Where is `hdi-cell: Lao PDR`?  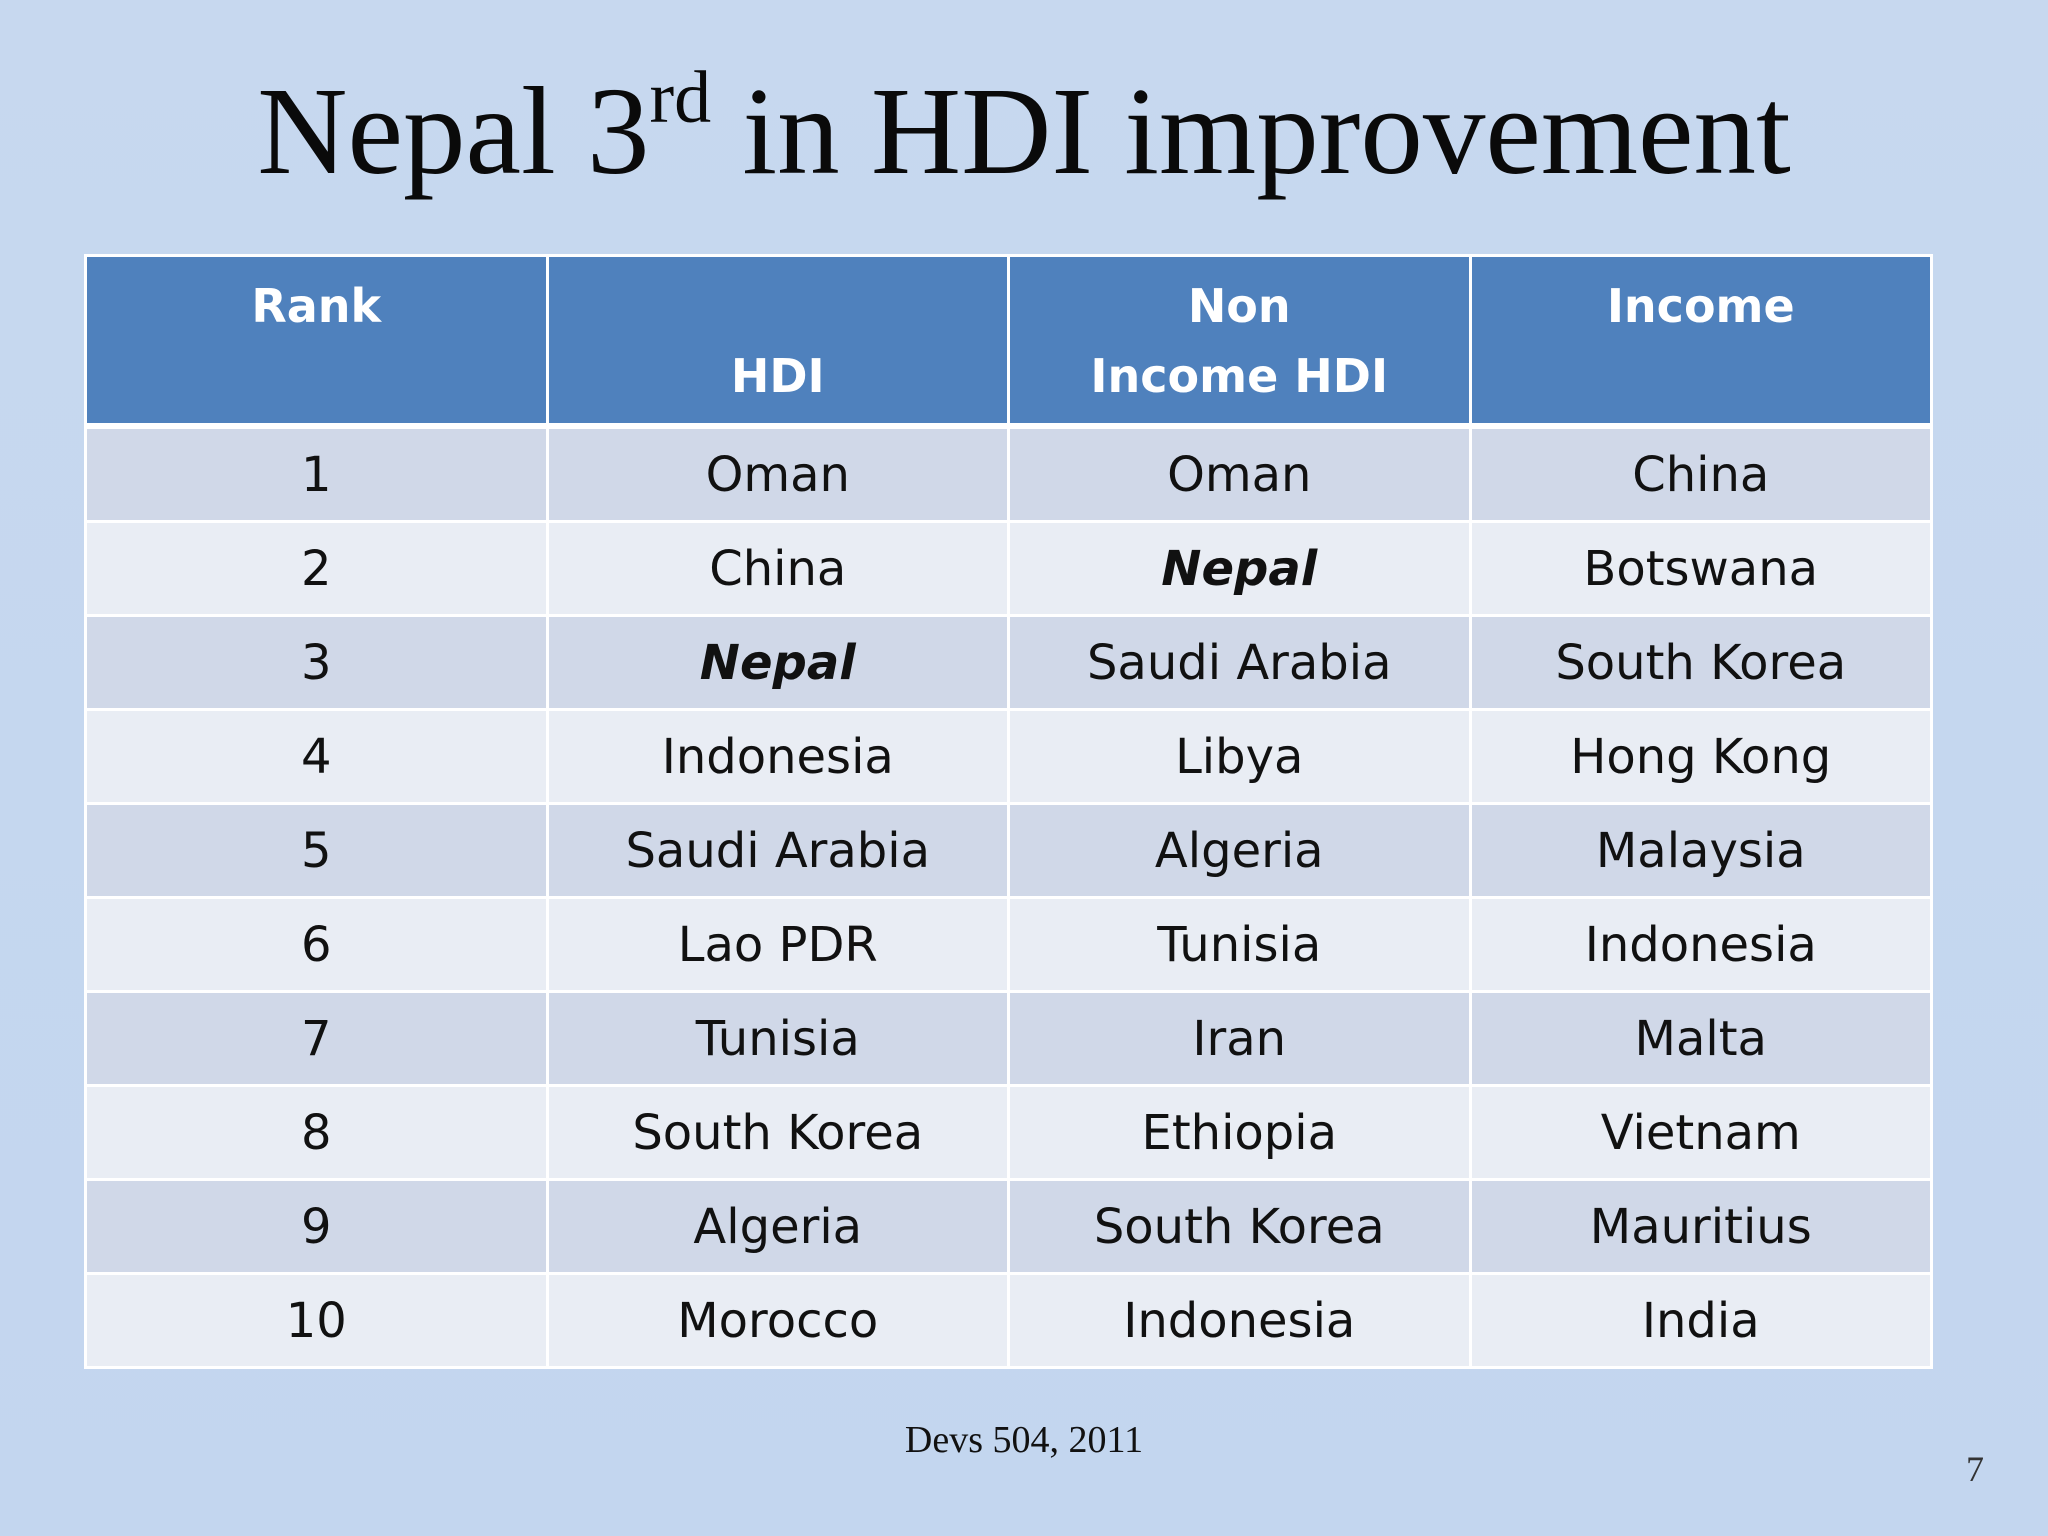 hdi-cell: Lao PDR is located at coordinates (777, 944).